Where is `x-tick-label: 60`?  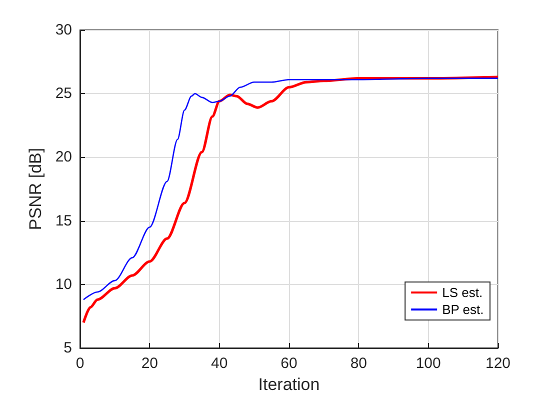
x-tick-label: 60 is located at coordinates (289, 363).